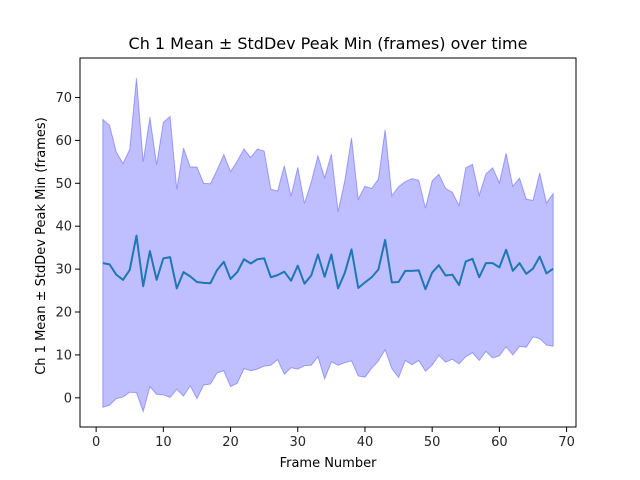  I want to click on x-tick-label: 10, so click(163, 442).